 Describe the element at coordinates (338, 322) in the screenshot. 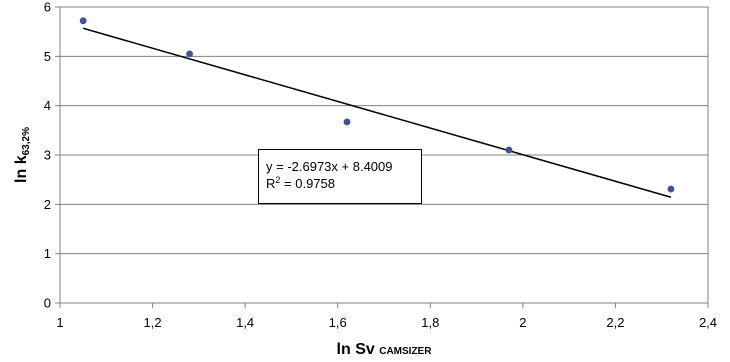

I see `x-tick-label: 1,6` at that location.